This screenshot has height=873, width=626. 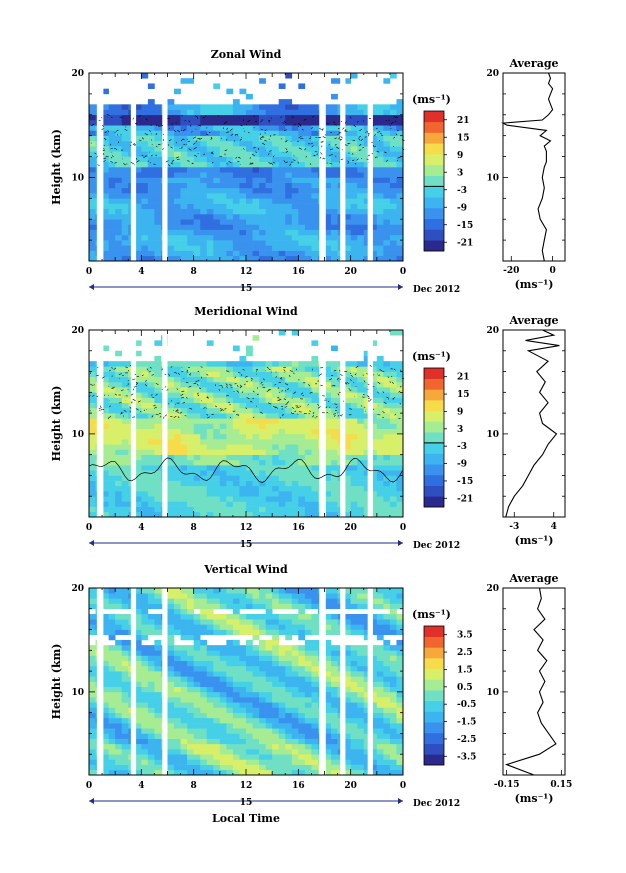 What do you see at coordinates (246, 682) in the screenshot?
I see `heatmap-cells` at bounding box center [246, 682].